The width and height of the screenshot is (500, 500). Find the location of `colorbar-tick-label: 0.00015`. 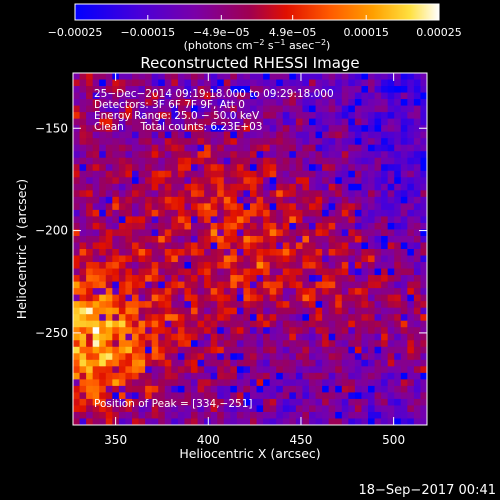

colorbar-tick-label: 0.00015 is located at coordinates (366, 32).